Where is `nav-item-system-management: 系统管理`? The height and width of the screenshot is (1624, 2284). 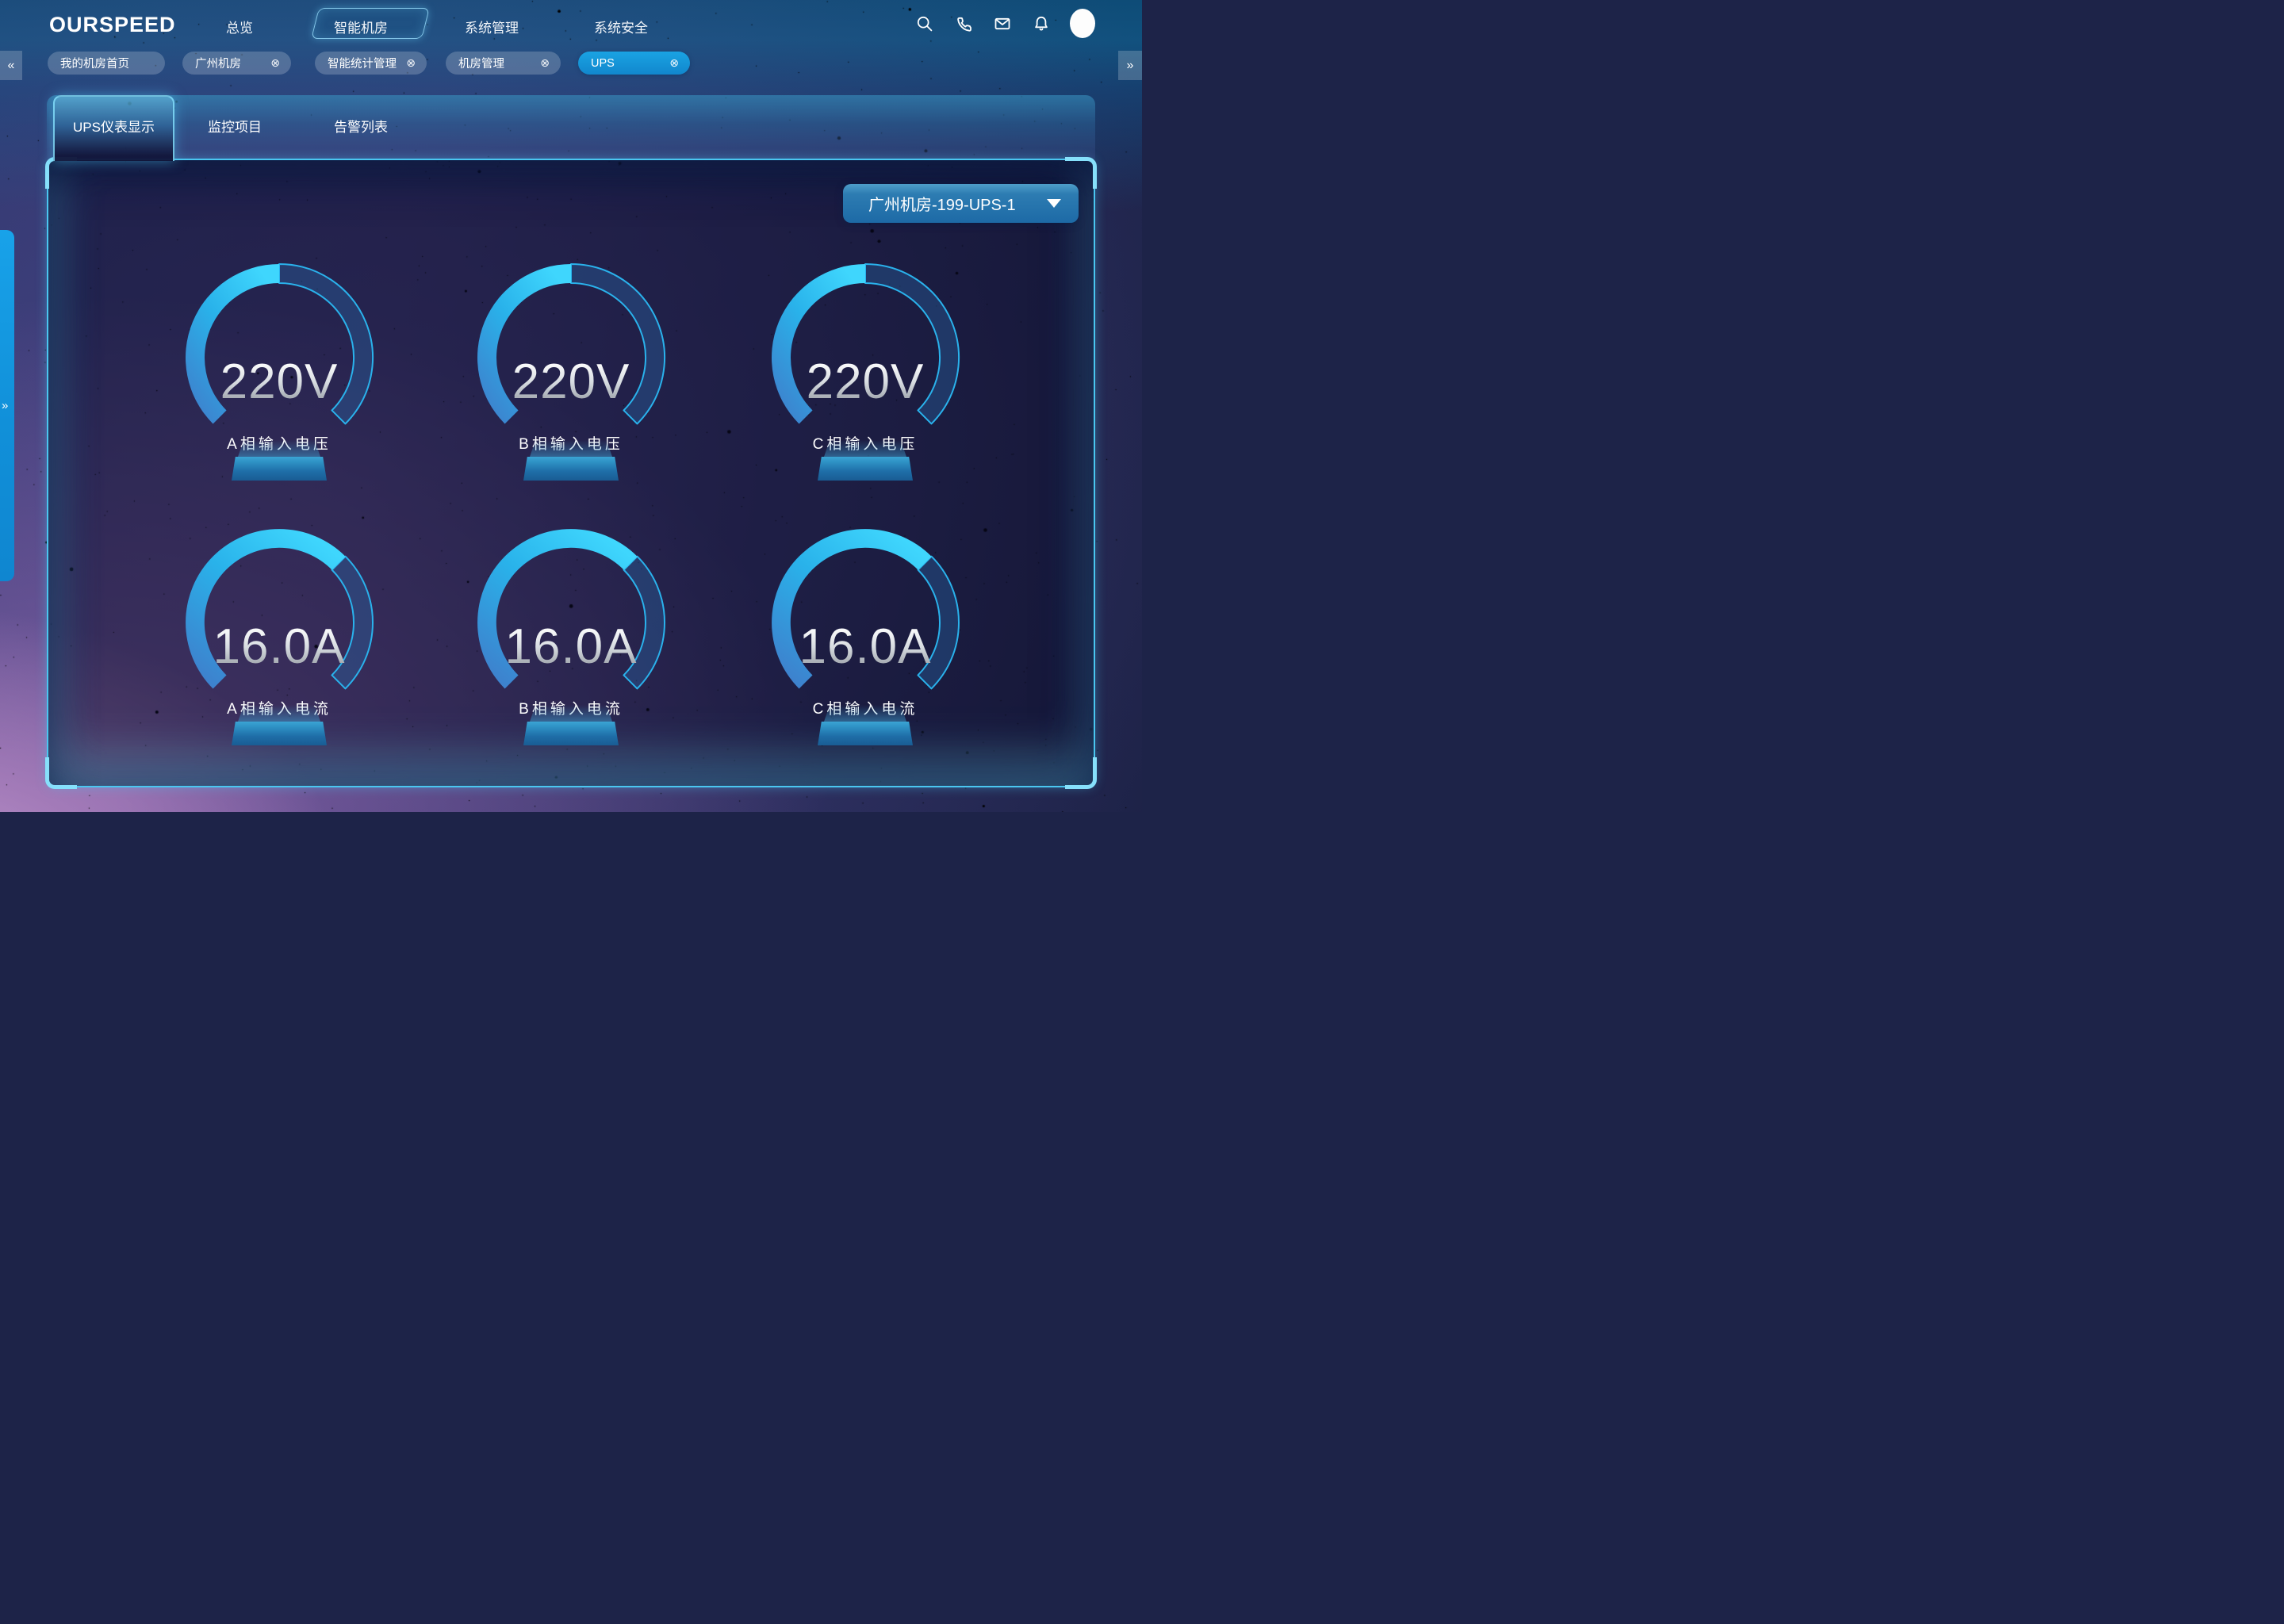
nav-item-system-management: 系统管理 is located at coordinates (492, 28).